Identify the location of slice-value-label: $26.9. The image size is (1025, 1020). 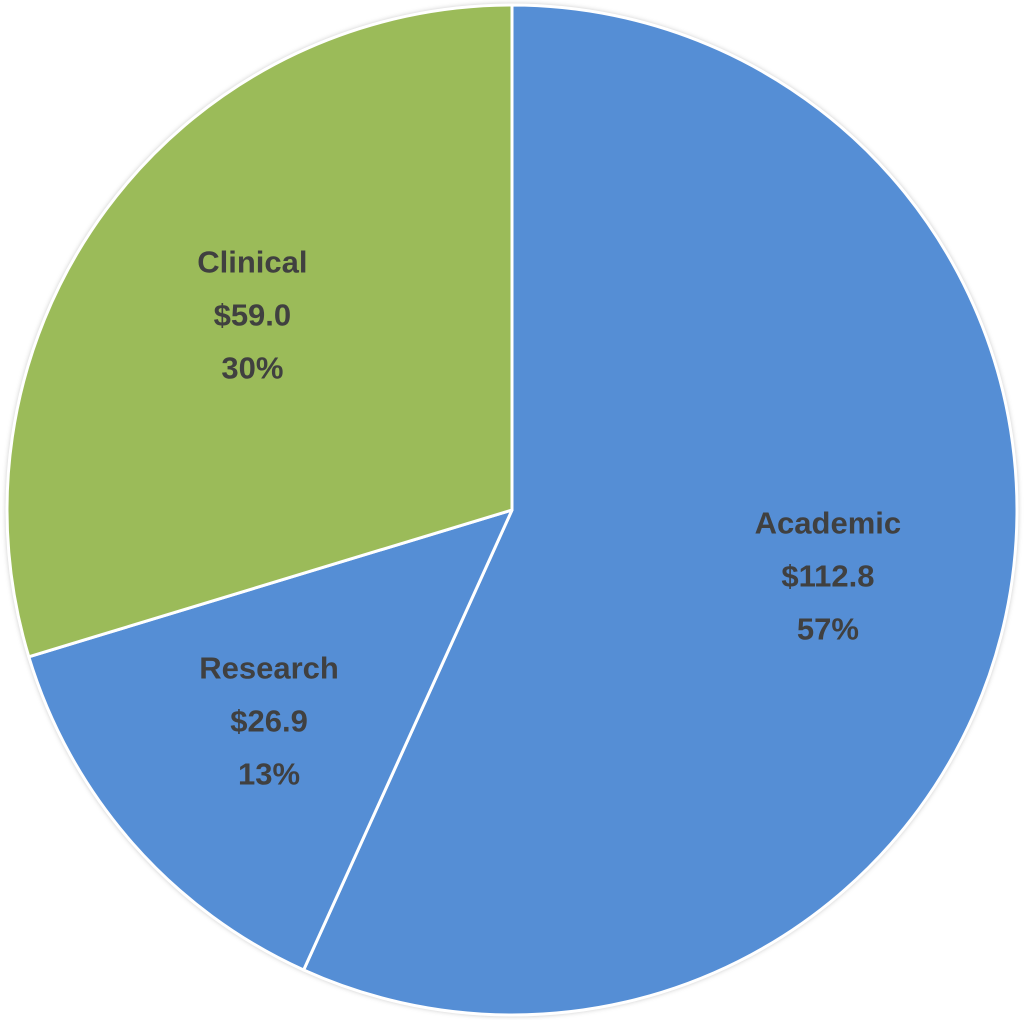
(269, 720).